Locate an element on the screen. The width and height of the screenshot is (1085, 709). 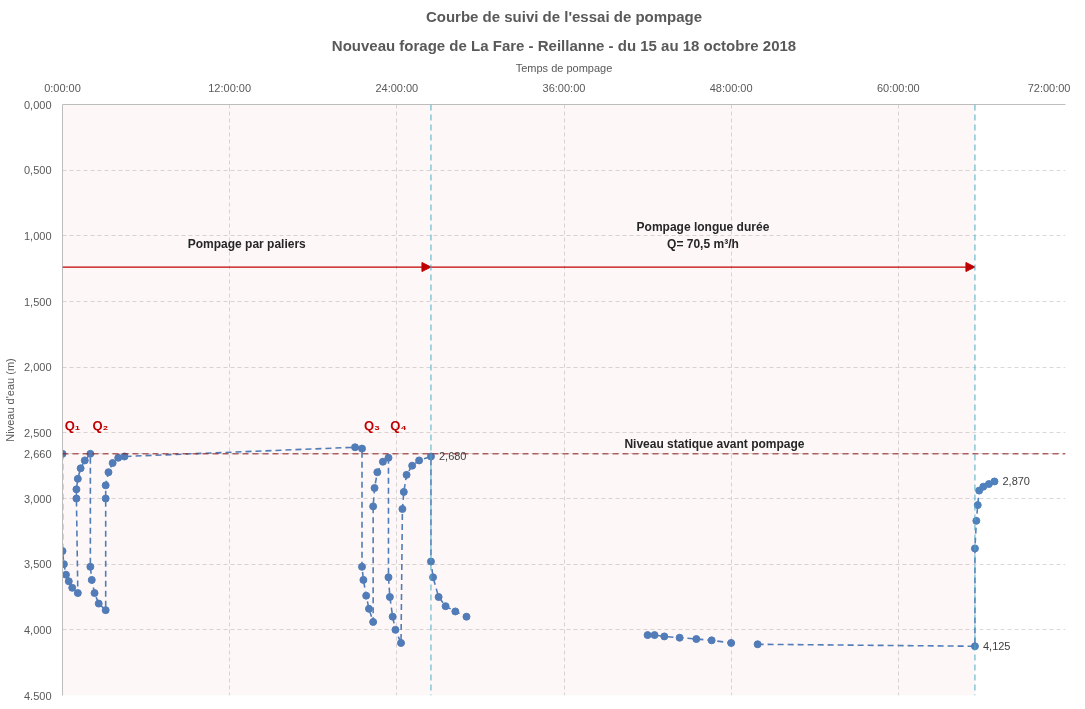
chart-title: Courbe de suivi de l'essai de pompage is located at coordinates (564, 16).